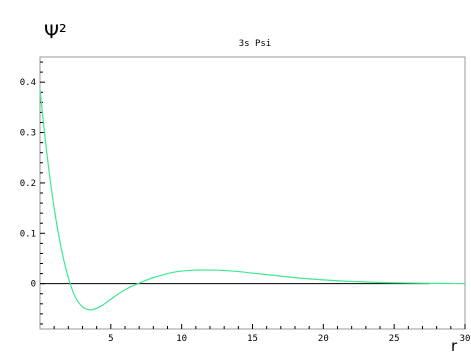 The image size is (471, 354). I want to click on x-tick-label: 10, so click(181, 339).